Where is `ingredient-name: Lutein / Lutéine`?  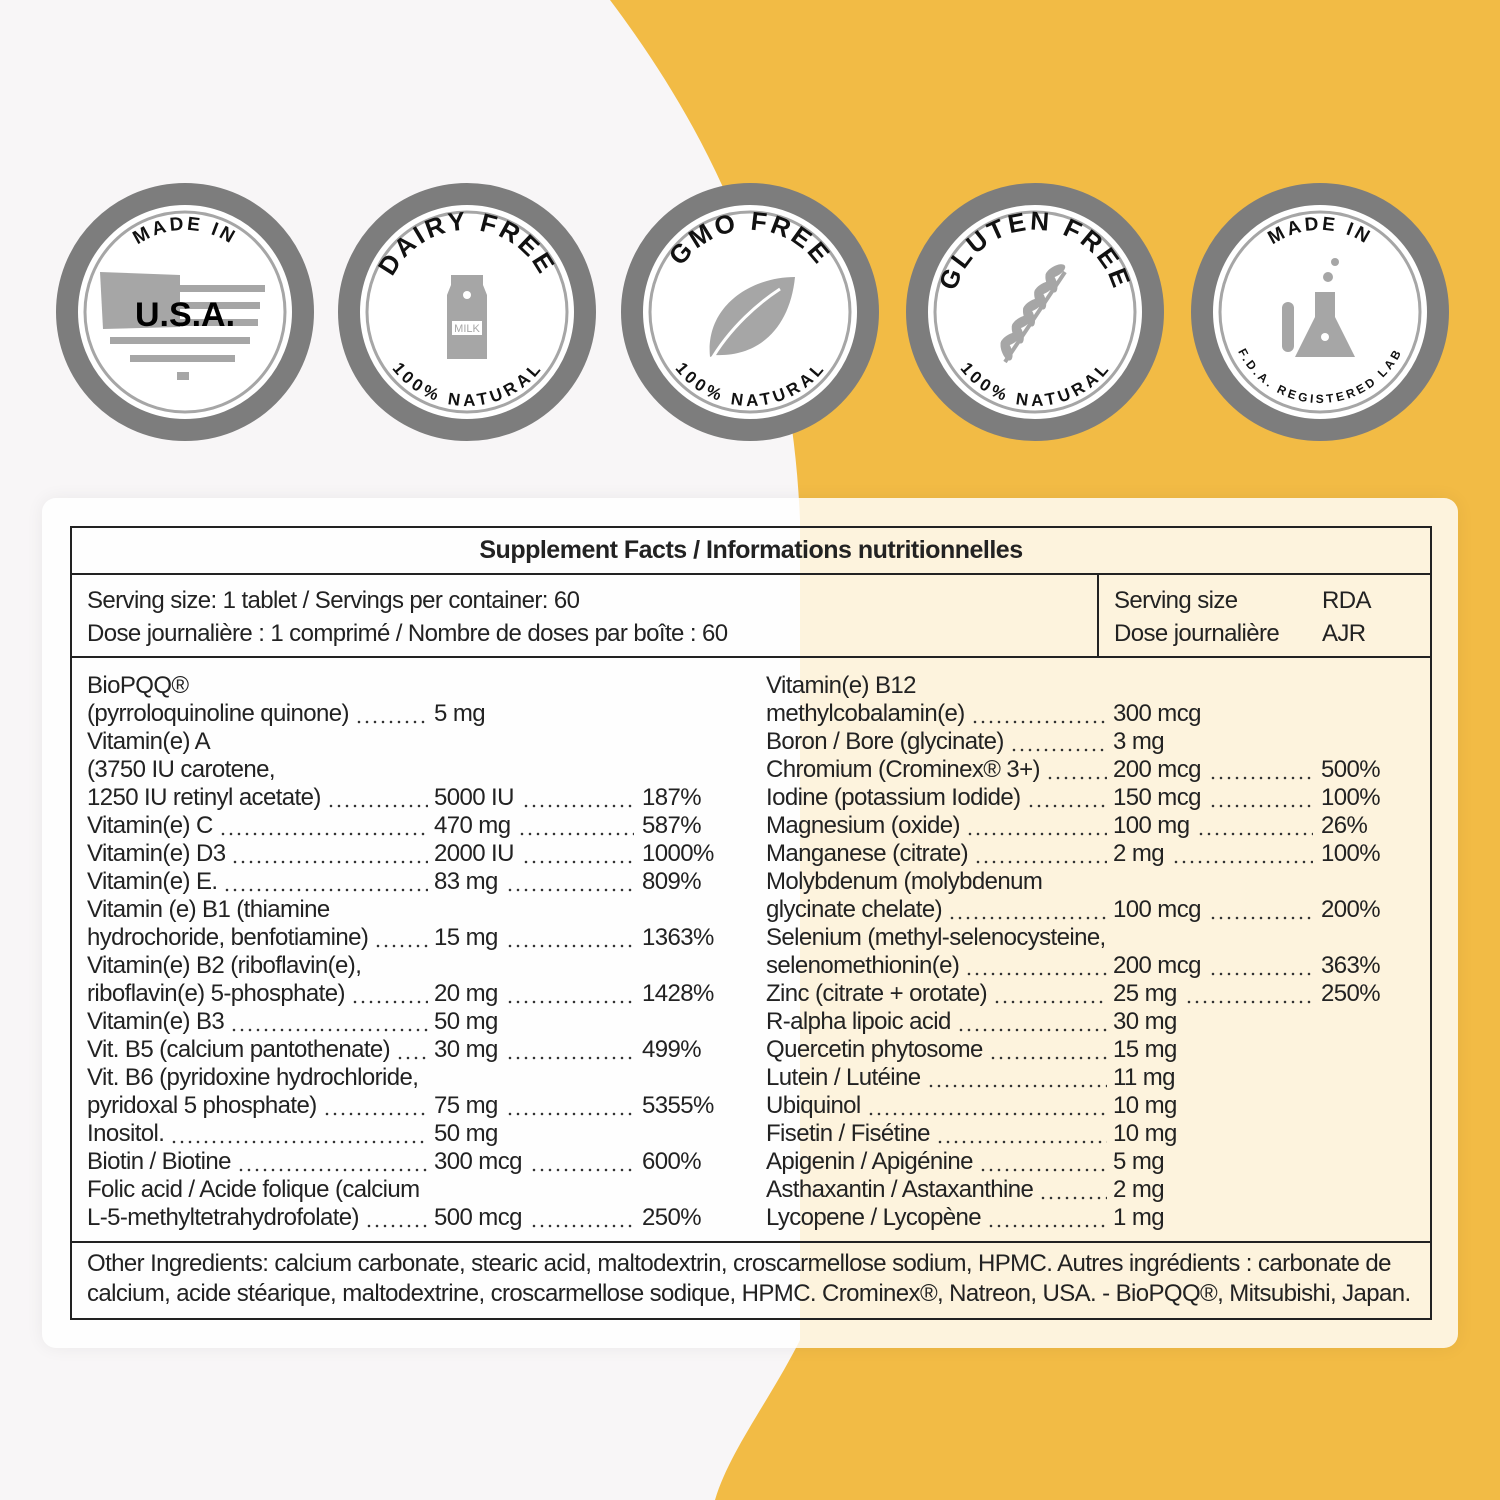
ingredient-name: Lutein / Lutéine is located at coordinates (843, 1077).